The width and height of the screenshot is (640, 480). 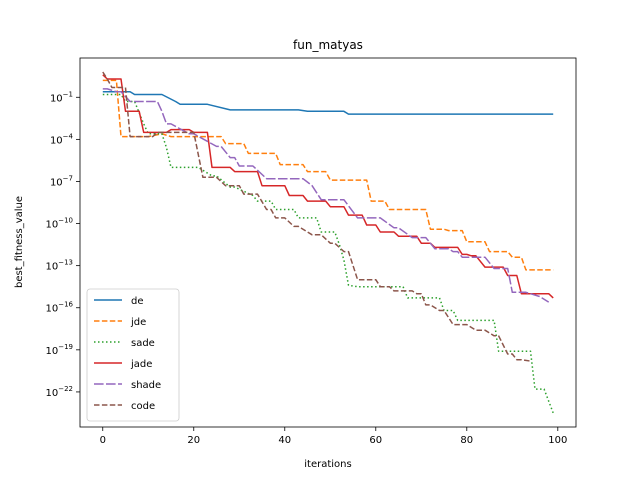 I want to click on x-tick-label: 40, so click(x=284, y=440).